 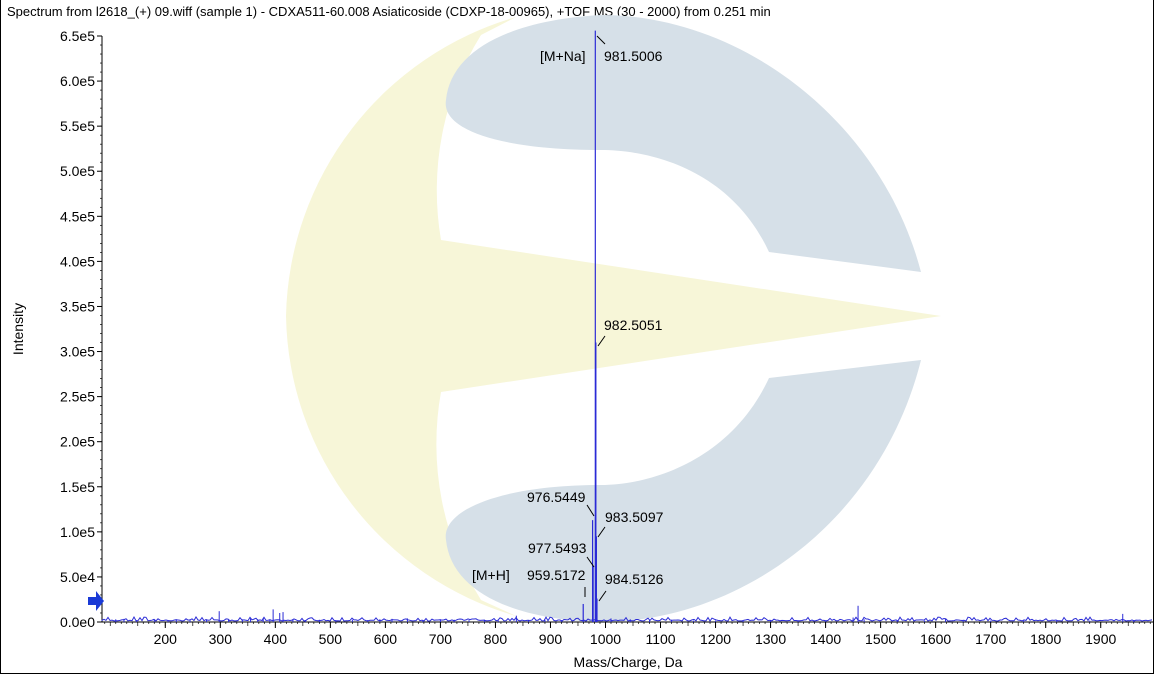 What do you see at coordinates (627, 624) in the screenshot?
I see `x-axis-minor-ticks` at bounding box center [627, 624].